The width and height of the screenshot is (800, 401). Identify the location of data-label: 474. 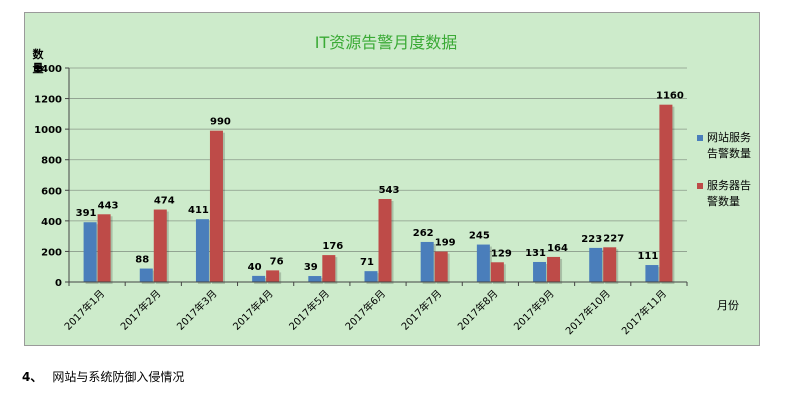
(164, 201).